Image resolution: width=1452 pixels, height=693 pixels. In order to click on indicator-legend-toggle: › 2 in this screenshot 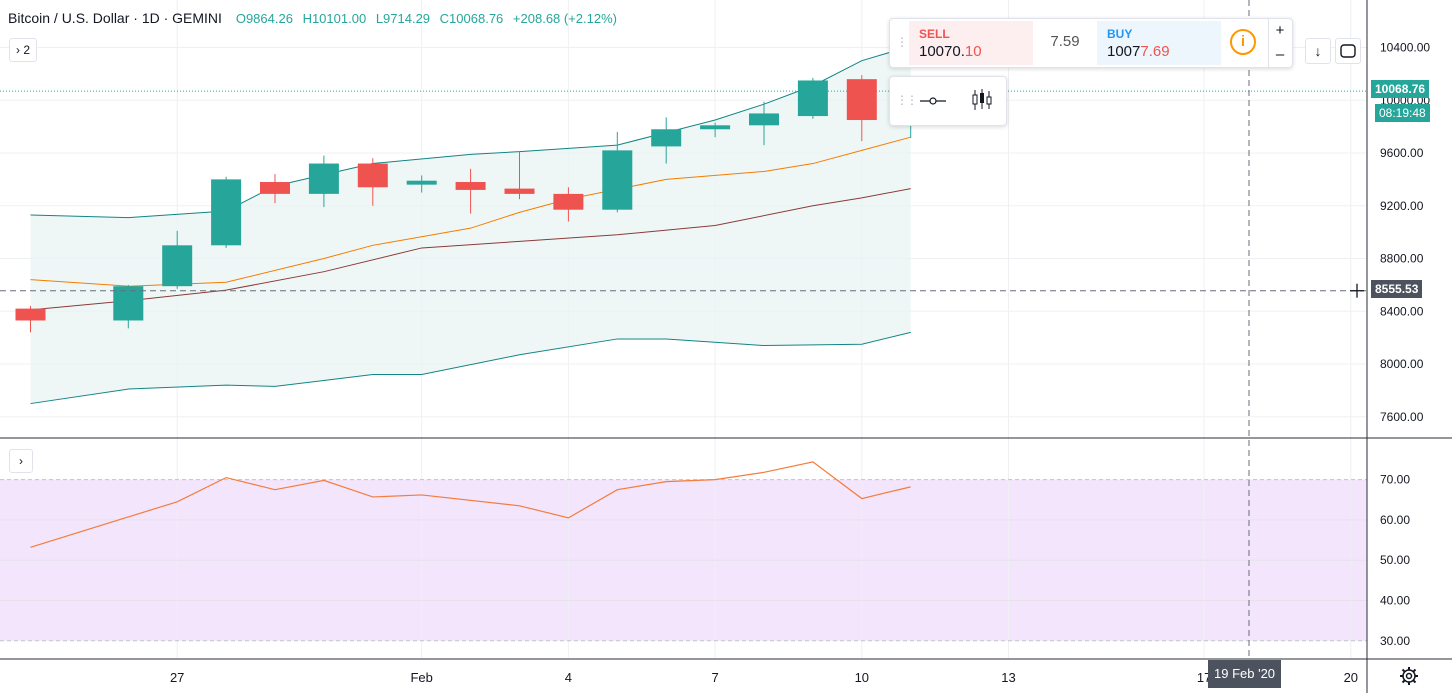, I will do `click(23, 50)`.